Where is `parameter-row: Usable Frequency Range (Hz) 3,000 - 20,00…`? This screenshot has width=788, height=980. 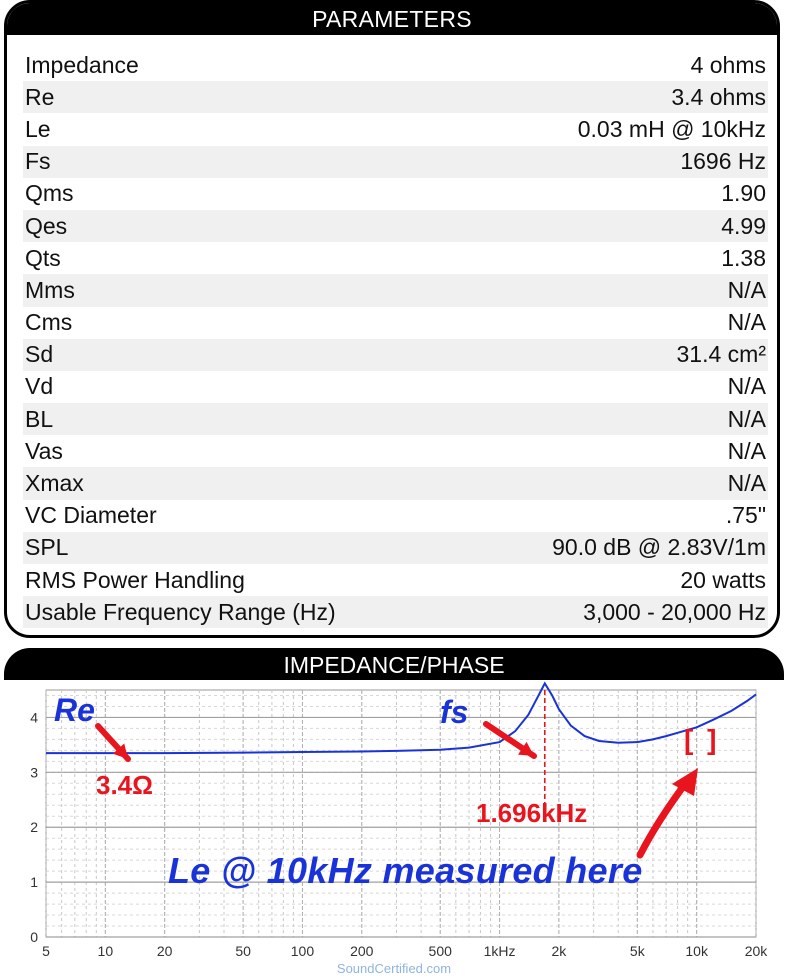
parameter-row: Usable Frequency Range (Hz) 3,000 - 20,00… is located at coordinates (395, 612).